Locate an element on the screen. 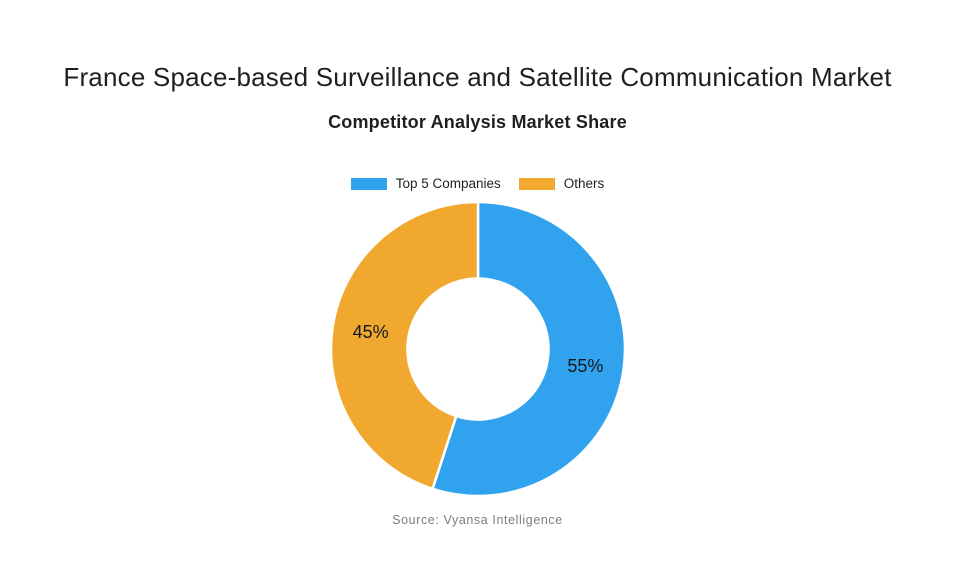  source-note: Source: Vyansa Intelligence is located at coordinates (477, 520).